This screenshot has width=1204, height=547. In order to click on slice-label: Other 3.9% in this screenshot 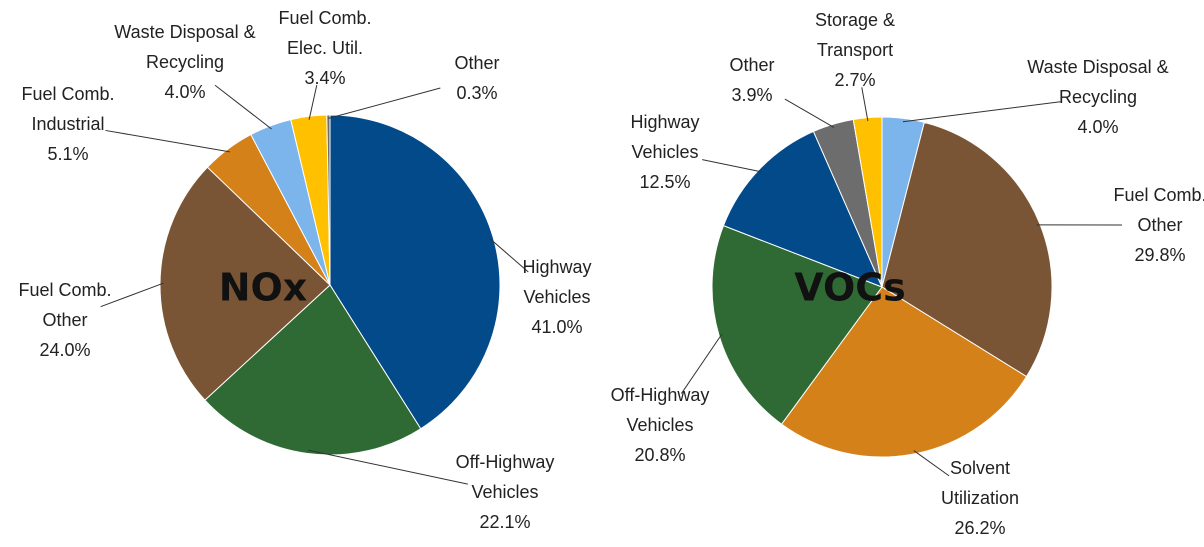, I will do `click(752, 80)`.